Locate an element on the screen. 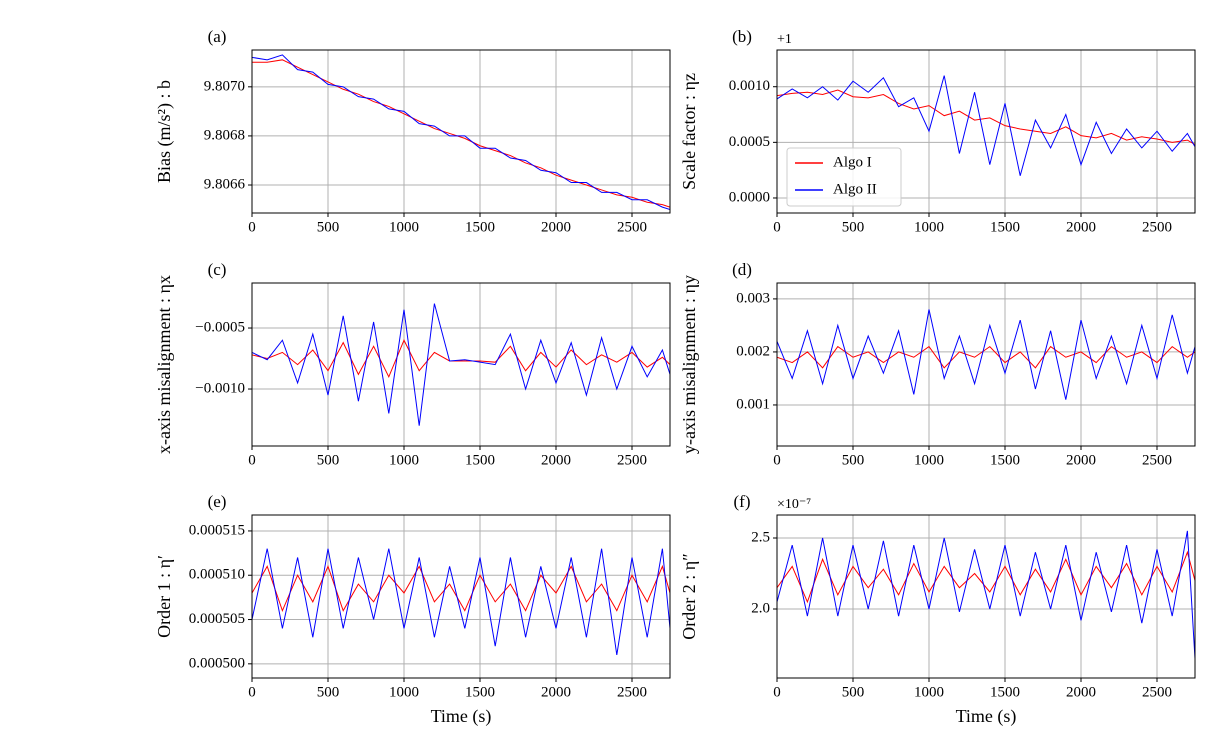 The height and width of the screenshot is (748, 1206). panel-label: (e) is located at coordinates (217, 501).